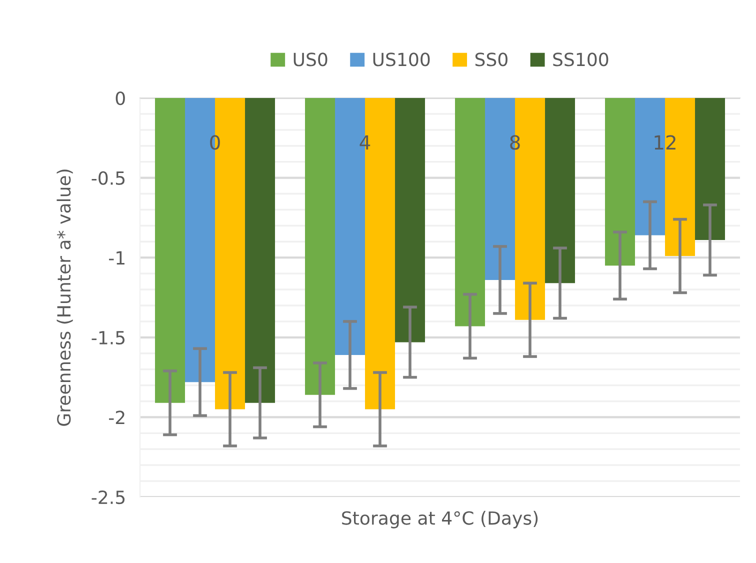 The height and width of the screenshot is (563, 756). Describe the element at coordinates (116, 257) in the screenshot. I see `y-tick-label: -1` at that location.